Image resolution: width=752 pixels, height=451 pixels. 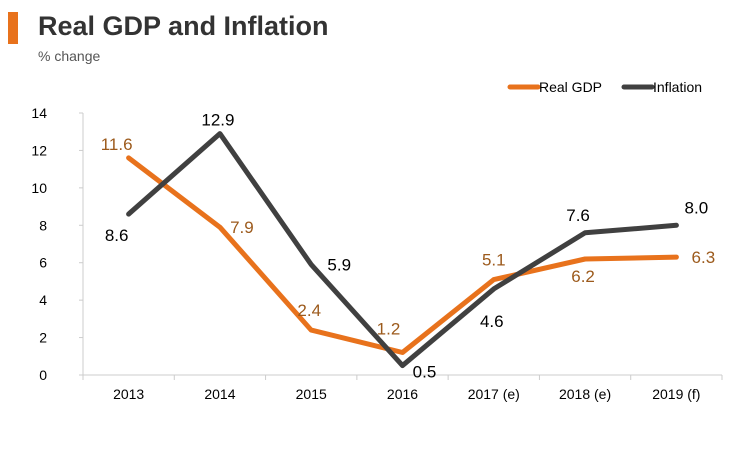 What do you see at coordinates (242, 227) in the screenshot?
I see `data-label-real-gdp: 7.9` at bounding box center [242, 227].